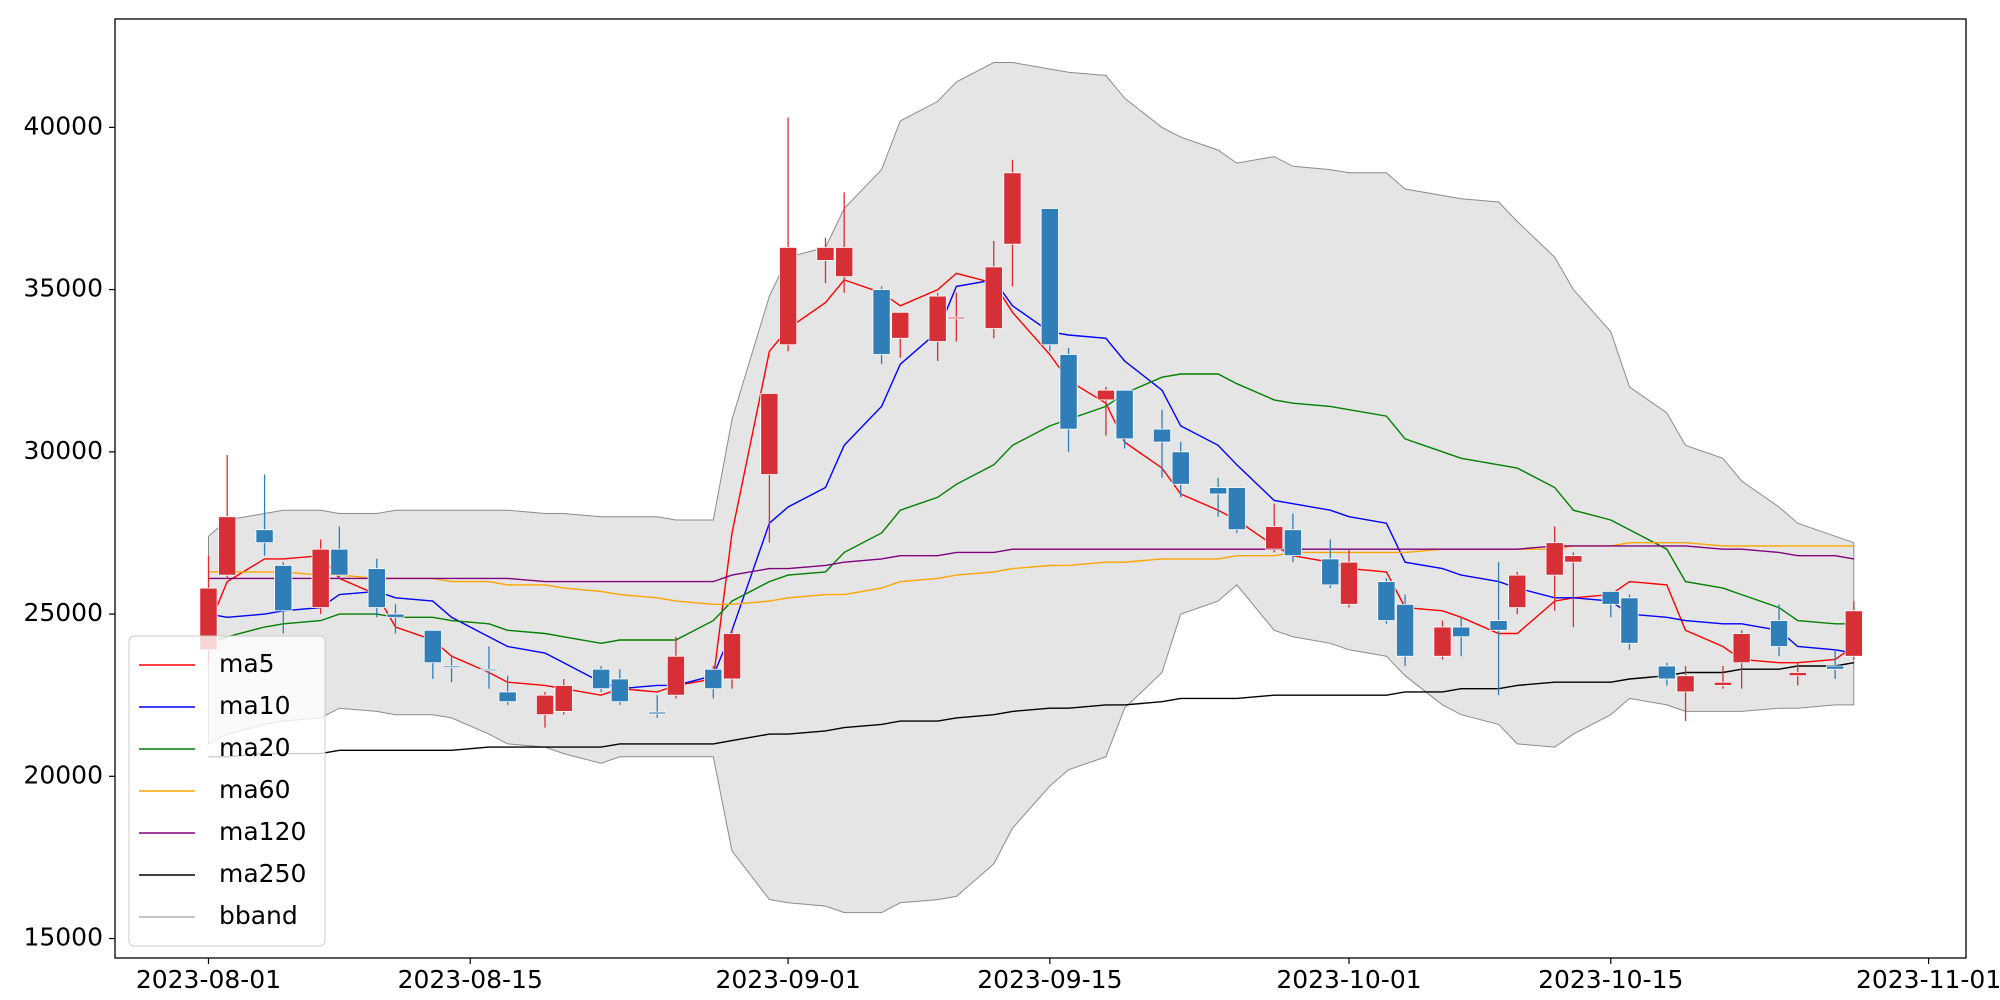  I want to click on y-tick-label: 20000, so click(63, 774).